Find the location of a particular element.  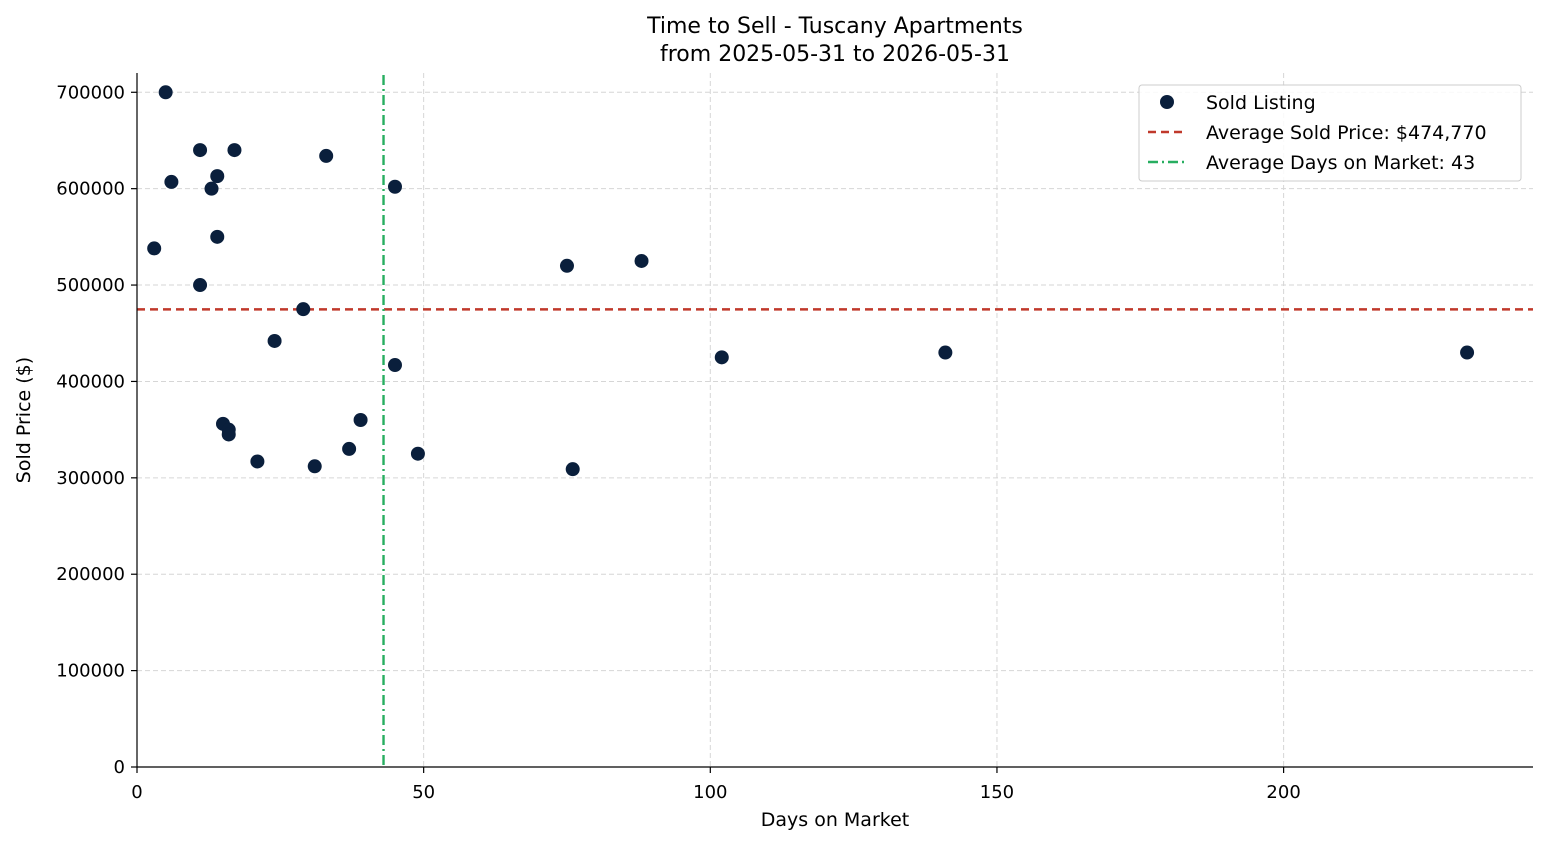

chart-title: Time to Sell - Tuscany Apartments is located at coordinates (834, 26).